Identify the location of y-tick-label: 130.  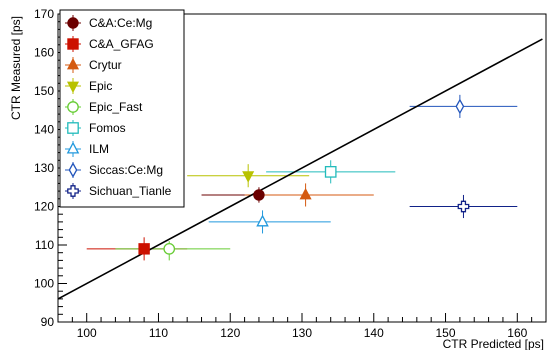
(44, 168).